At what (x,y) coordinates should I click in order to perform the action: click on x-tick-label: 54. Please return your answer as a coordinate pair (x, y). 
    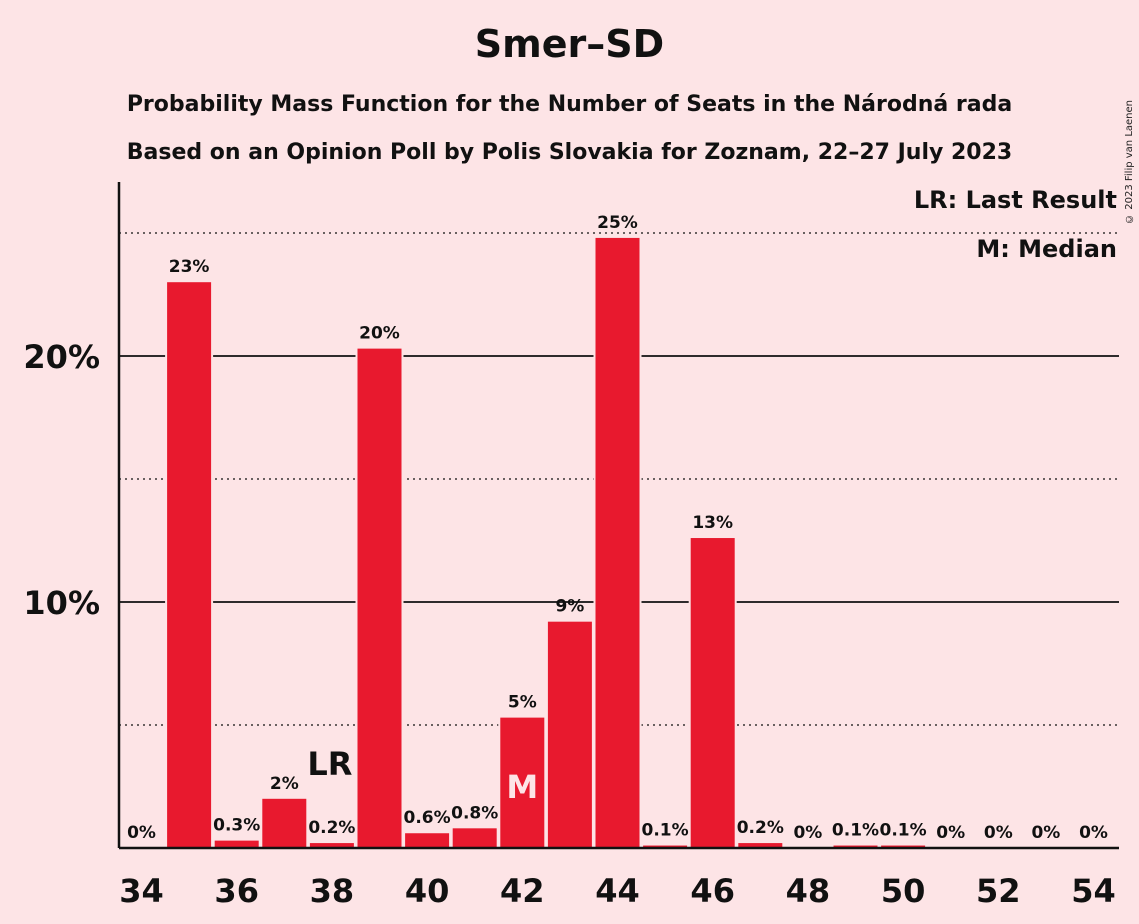
    Looking at the image, I should click on (1093, 891).